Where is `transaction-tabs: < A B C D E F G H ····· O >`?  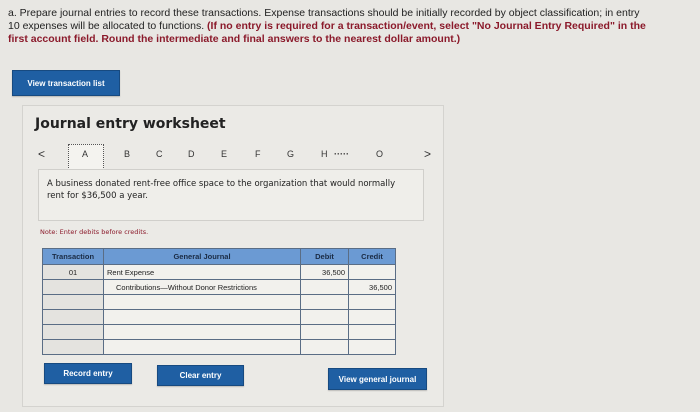
transaction-tabs: < A B C D E F G H ····· O > is located at coordinates (236, 157).